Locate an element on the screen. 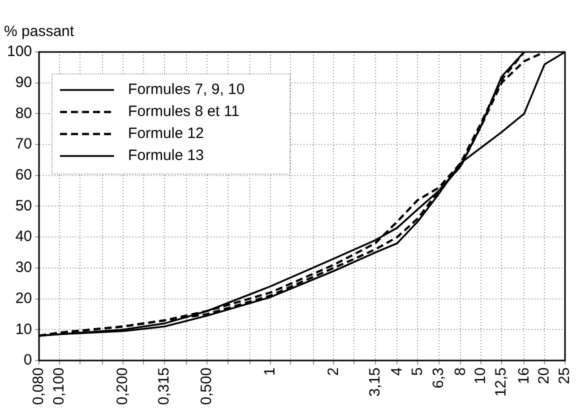 The image size is (586, 412). y-tick-label: 10 is located at coordinates (23, 329).